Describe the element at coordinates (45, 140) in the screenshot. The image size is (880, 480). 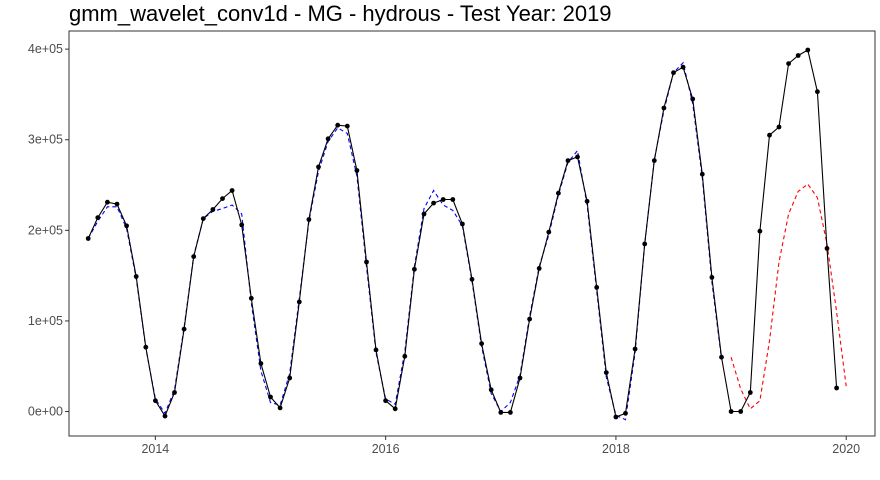
I see `y-tick-label: 3e+05` at that location.